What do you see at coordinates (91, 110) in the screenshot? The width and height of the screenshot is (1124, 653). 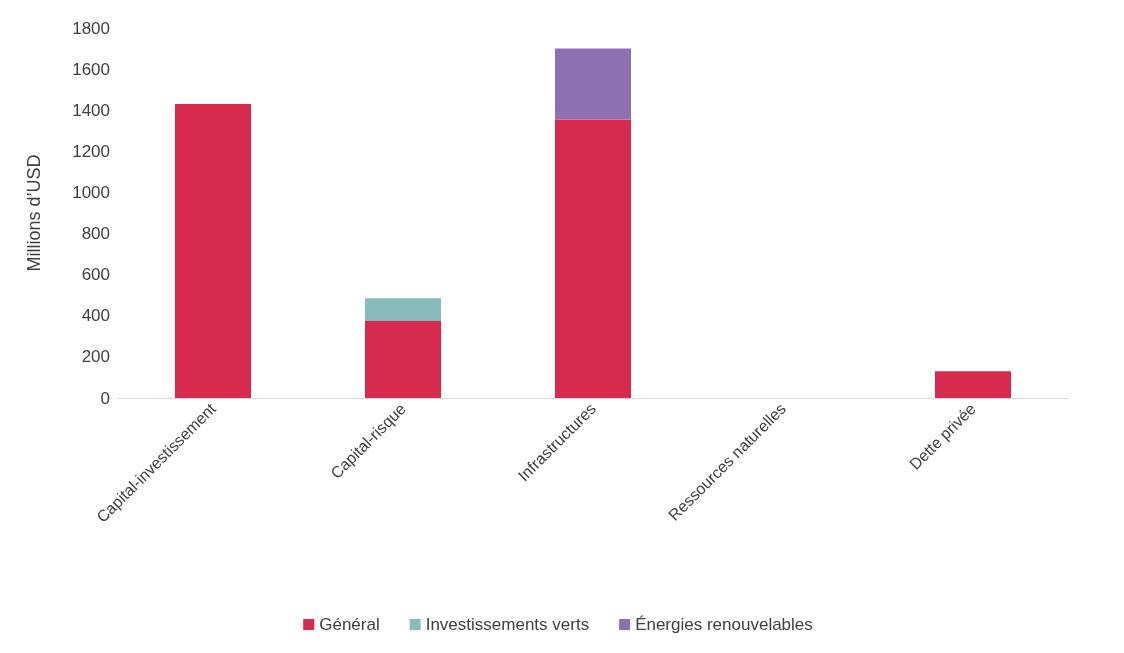 I see `y-tick-label: 1400` at bounding box center [91, 110].